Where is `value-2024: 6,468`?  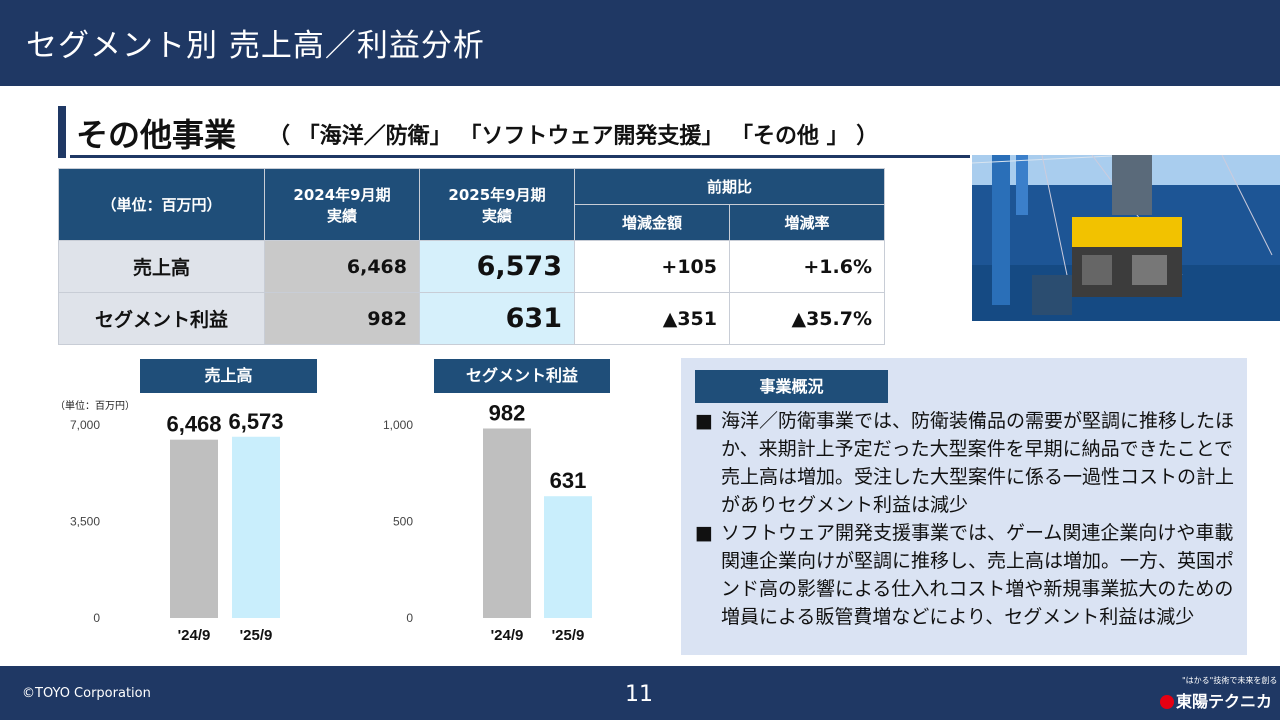 value-2024: 6,468 is located at coordinates (342, 266).